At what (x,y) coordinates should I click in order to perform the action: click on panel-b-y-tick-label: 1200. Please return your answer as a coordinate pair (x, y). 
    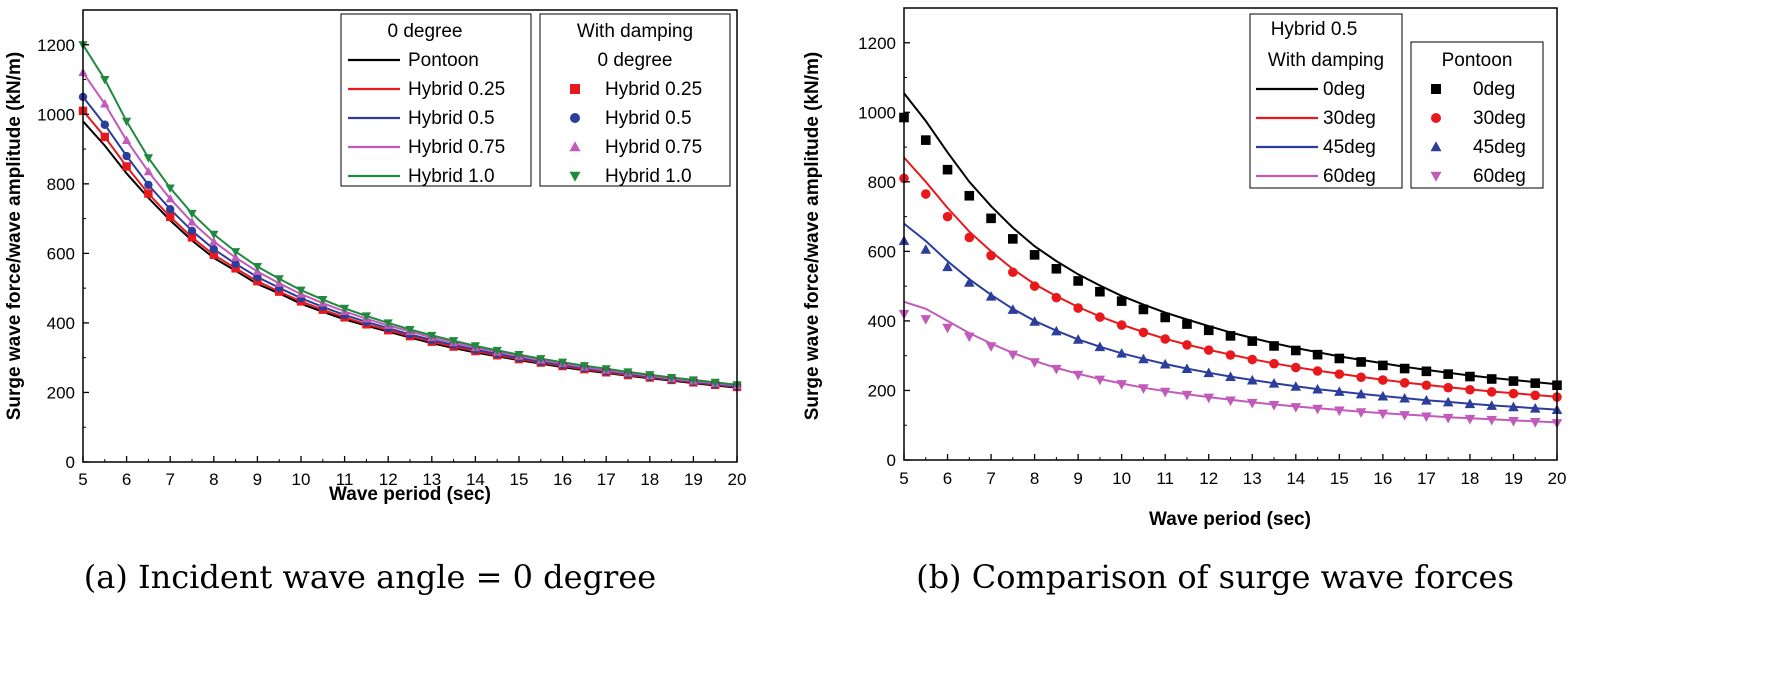
    Looking at the image, I should click on (877, 43).